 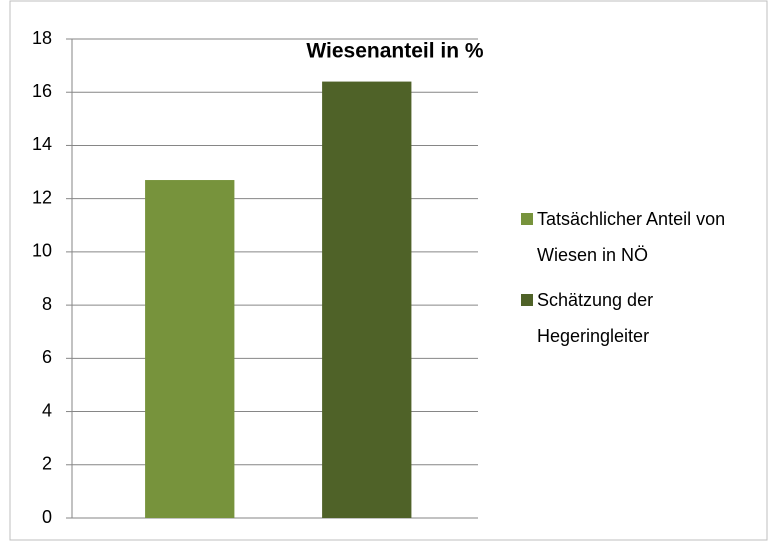 What do you see at coordinates (47, 517) in the screenshot?
I see `y-tick-label: 0` at bounding box center [47, 517].